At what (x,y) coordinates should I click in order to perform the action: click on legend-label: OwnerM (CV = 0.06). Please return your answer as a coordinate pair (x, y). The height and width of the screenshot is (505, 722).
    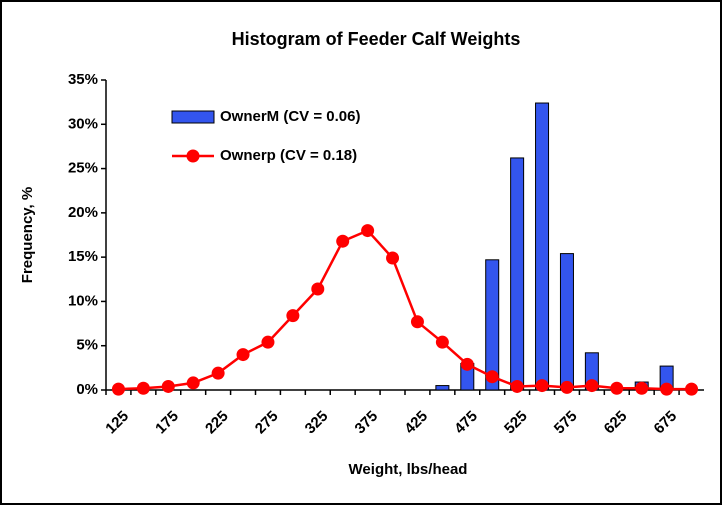
    Looking at the image, I should click on (290, 116).